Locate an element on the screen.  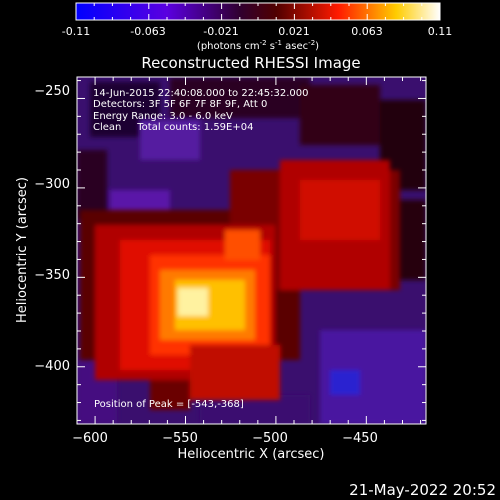
y-tick-label: −300 is located at coordinates (52, 184).